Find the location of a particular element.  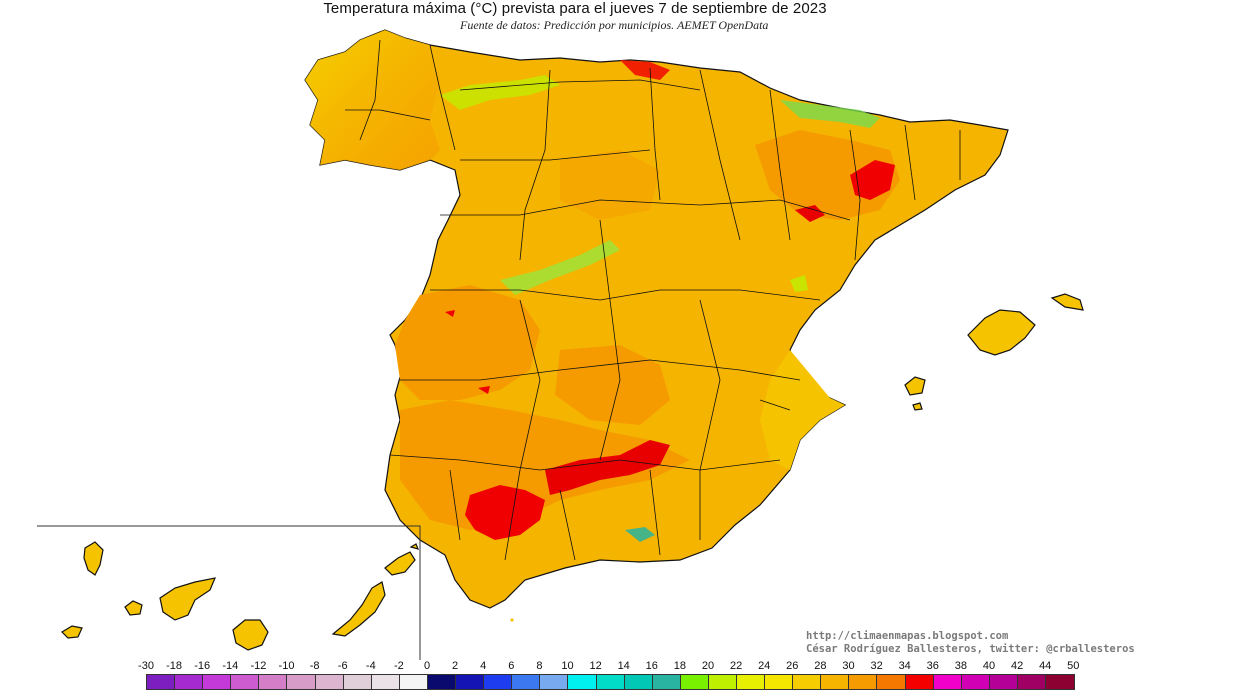

legend-label: 14 is located at coordinates (623, 666).